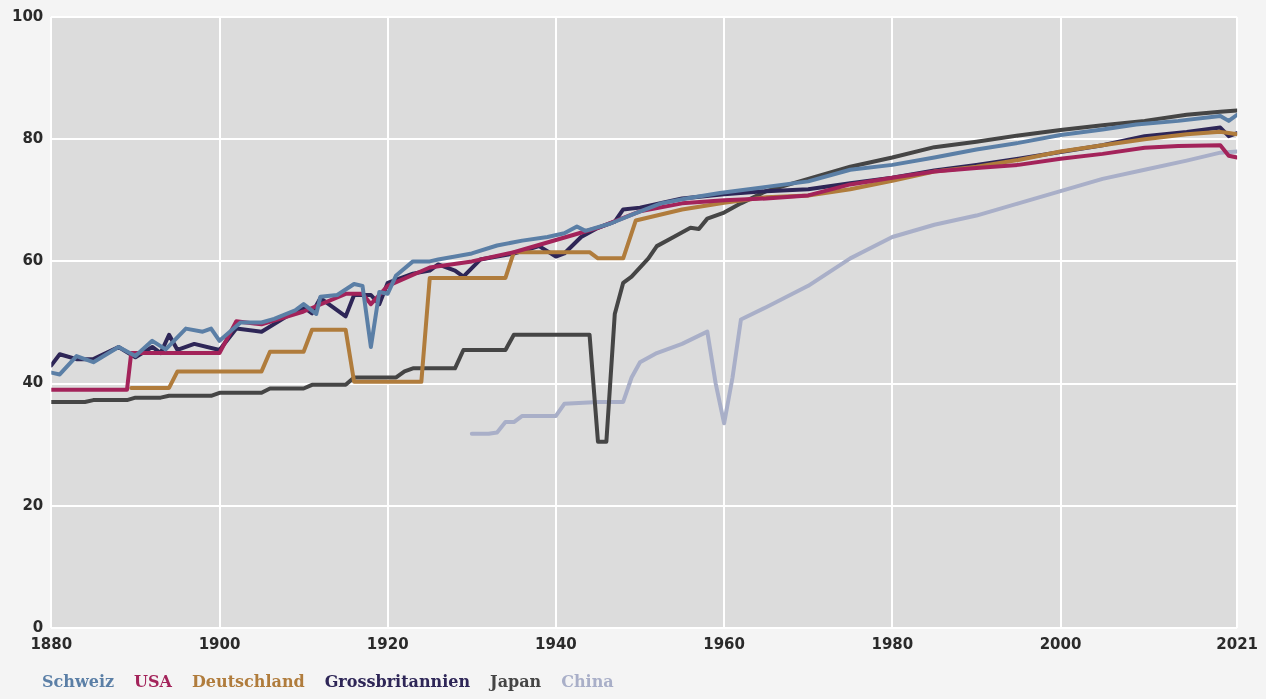 The image size is (1266, 699). I want to click on x-tick-label: 1980, so click(892, 643).